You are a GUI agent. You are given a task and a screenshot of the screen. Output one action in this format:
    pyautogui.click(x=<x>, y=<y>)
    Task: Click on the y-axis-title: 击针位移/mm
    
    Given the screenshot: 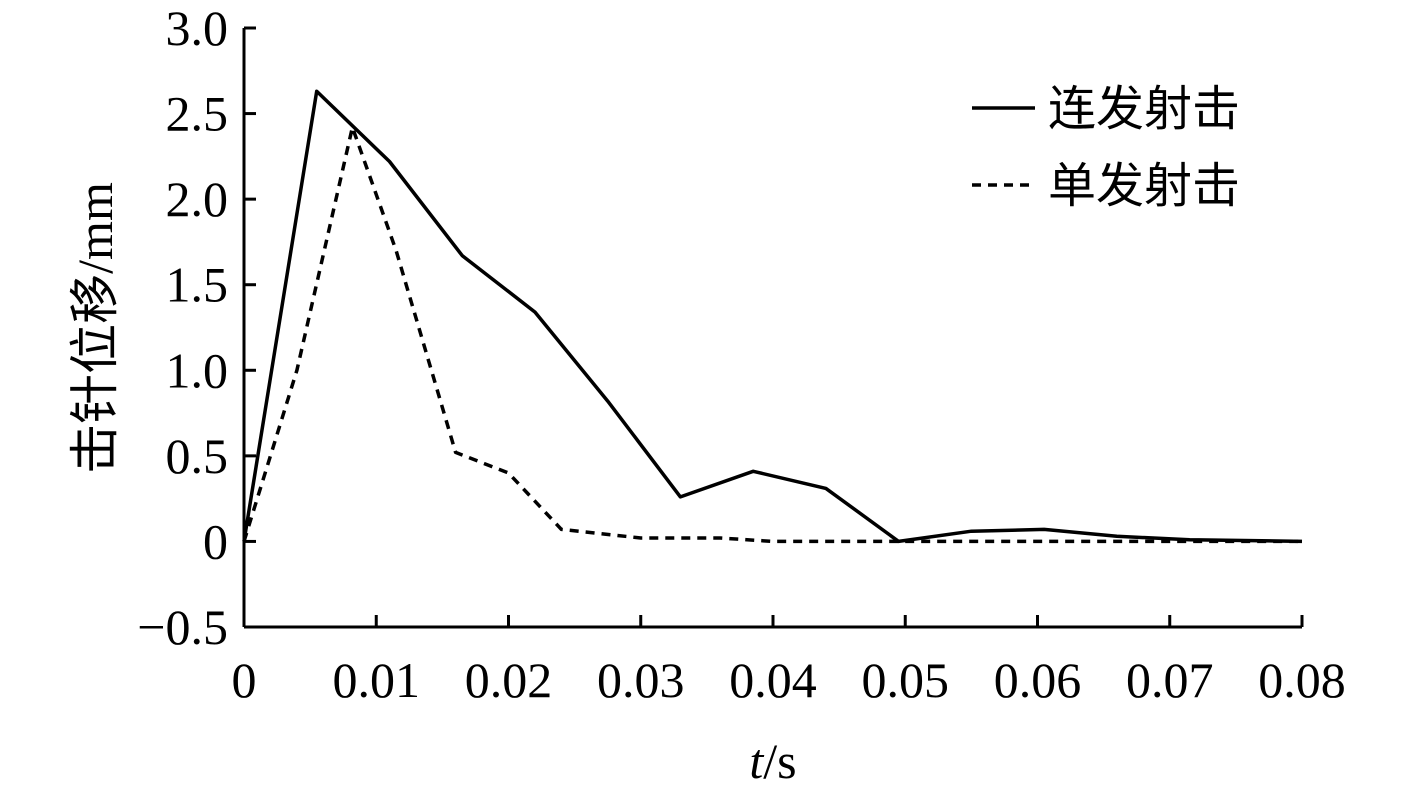 What is the action you would take?
    pyautogui.click(x=95, y=328)
    